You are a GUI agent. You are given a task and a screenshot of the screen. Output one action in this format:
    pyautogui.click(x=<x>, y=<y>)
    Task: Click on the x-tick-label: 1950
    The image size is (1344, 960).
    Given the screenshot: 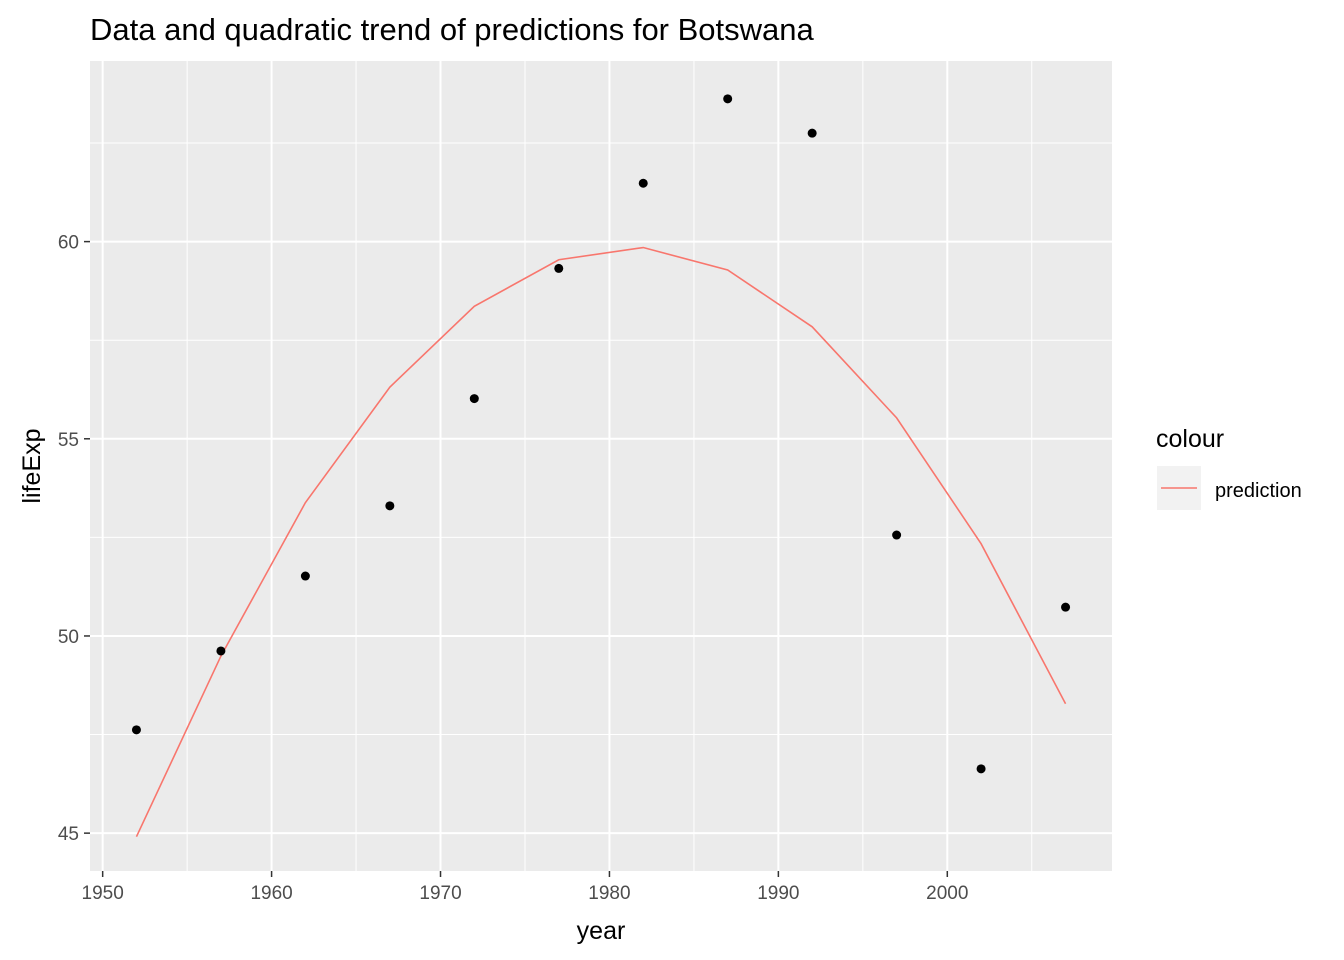 What is the action you would take?
    pyautogui.click(x=103, y=893)
    